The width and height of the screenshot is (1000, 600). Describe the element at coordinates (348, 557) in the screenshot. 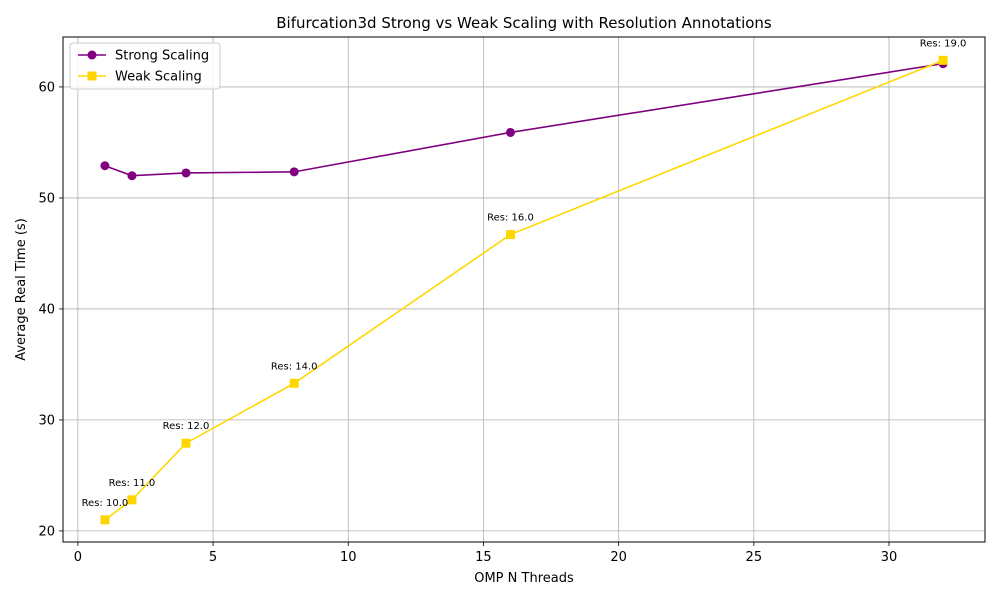

I see `x-tick-label: 10` at that location.